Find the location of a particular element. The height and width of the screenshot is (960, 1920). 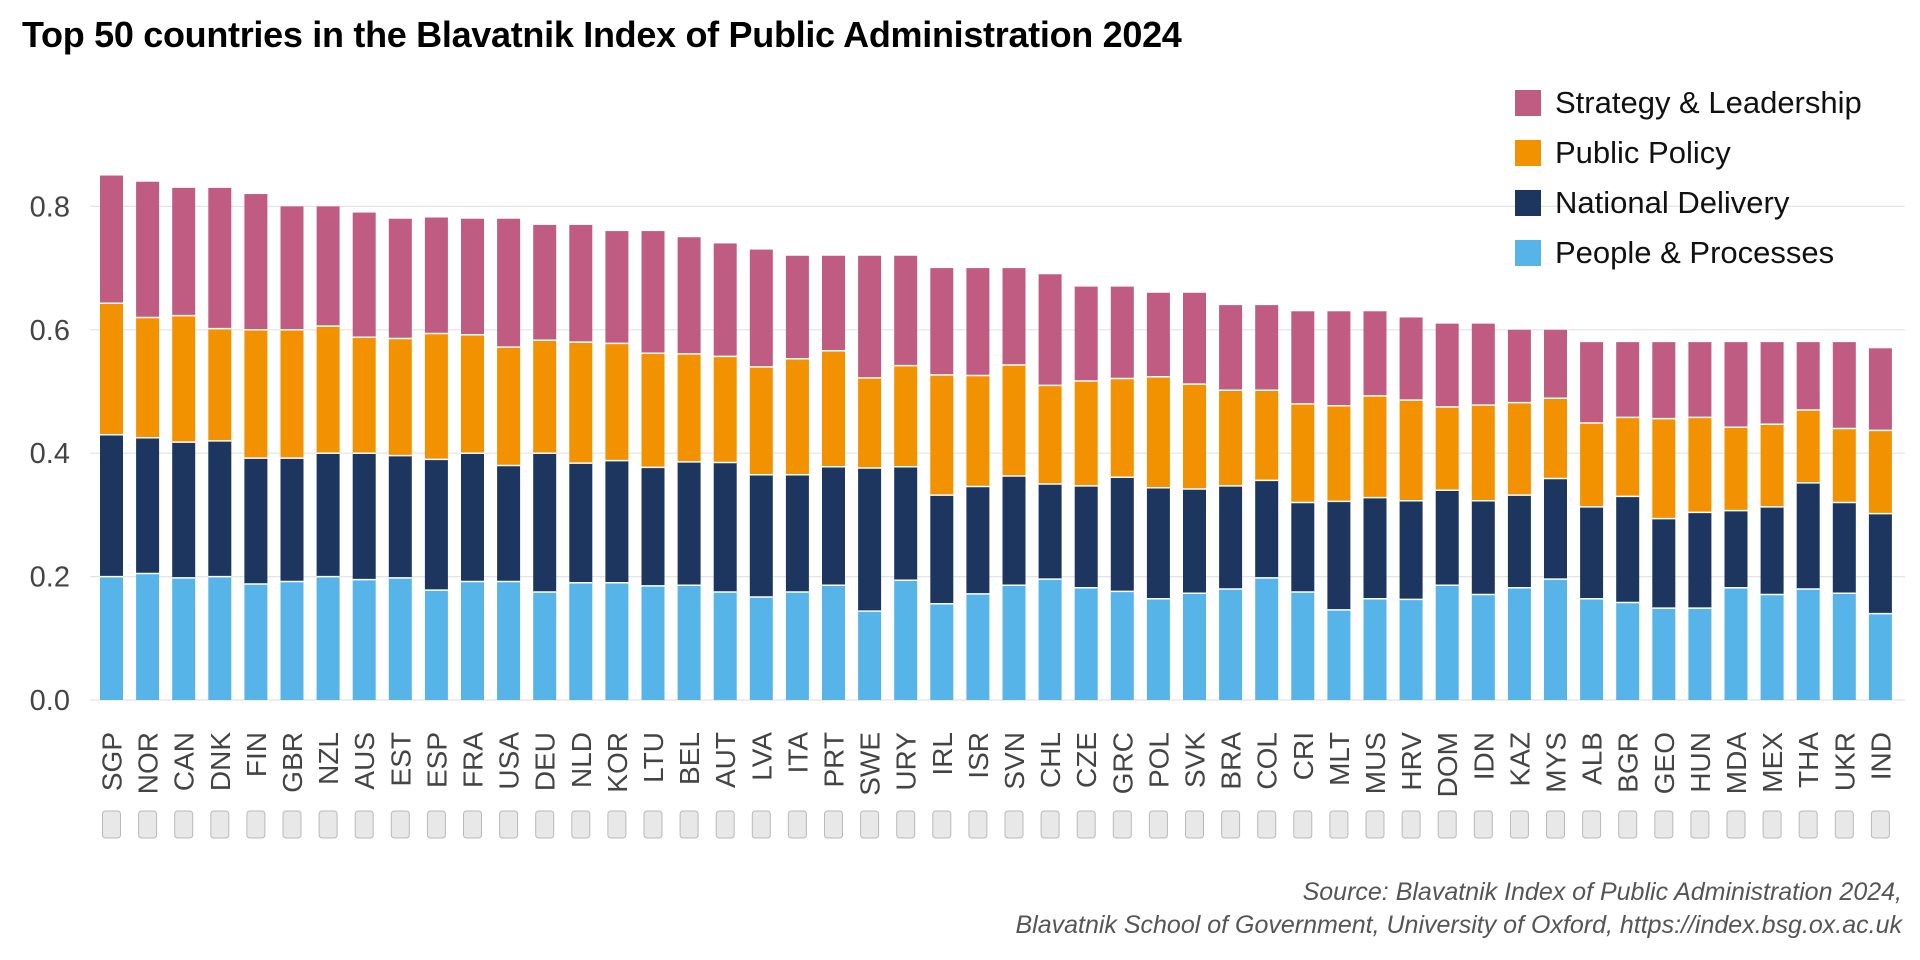

bar-MDA-public-policy is located at coordinates (1736, 469).